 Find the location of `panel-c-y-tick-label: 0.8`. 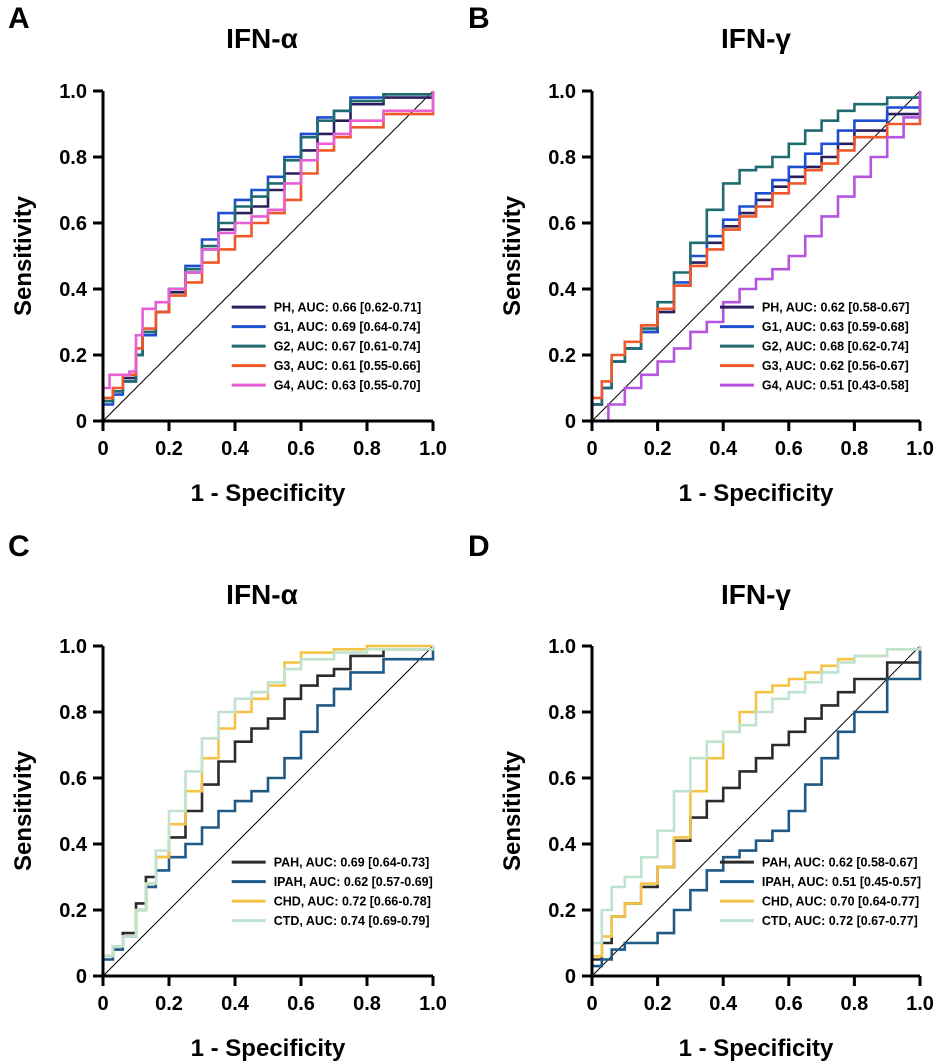

panel-c-y-tick-label: 0.8 is located at coordinates (73, 713).